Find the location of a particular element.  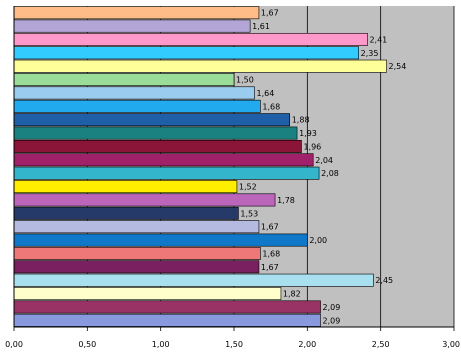

data-label: 2,54 is located at coordinates (398, 66).